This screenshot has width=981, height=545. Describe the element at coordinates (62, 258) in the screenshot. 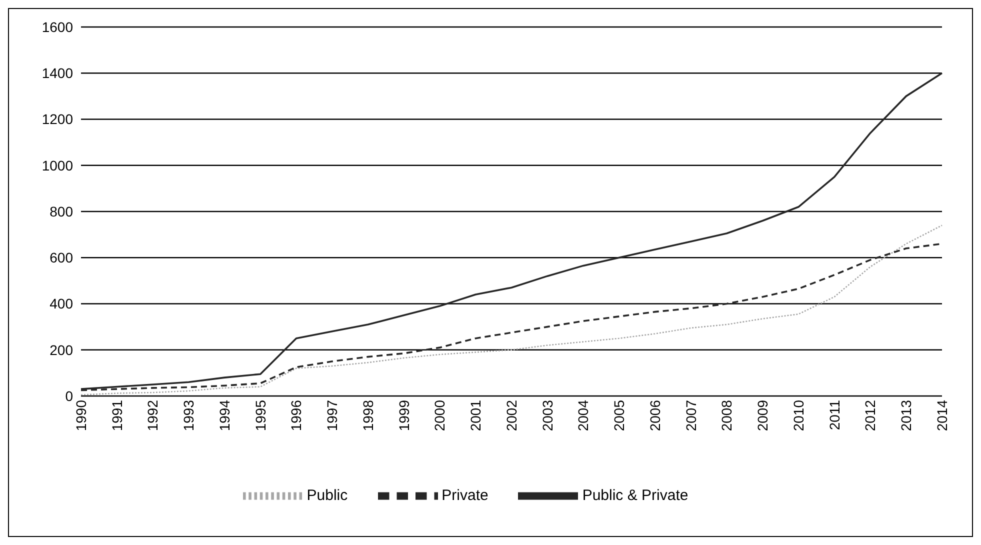

I see `y-tick-label: 600` at that location.